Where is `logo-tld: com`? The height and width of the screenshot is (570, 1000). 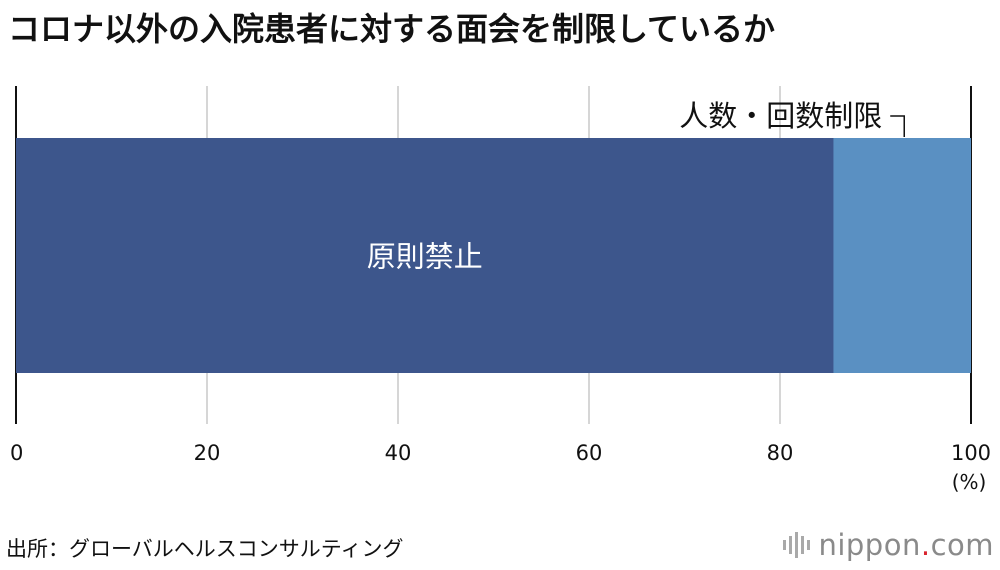 logo-tld: com is located at coordinates (962, 545).